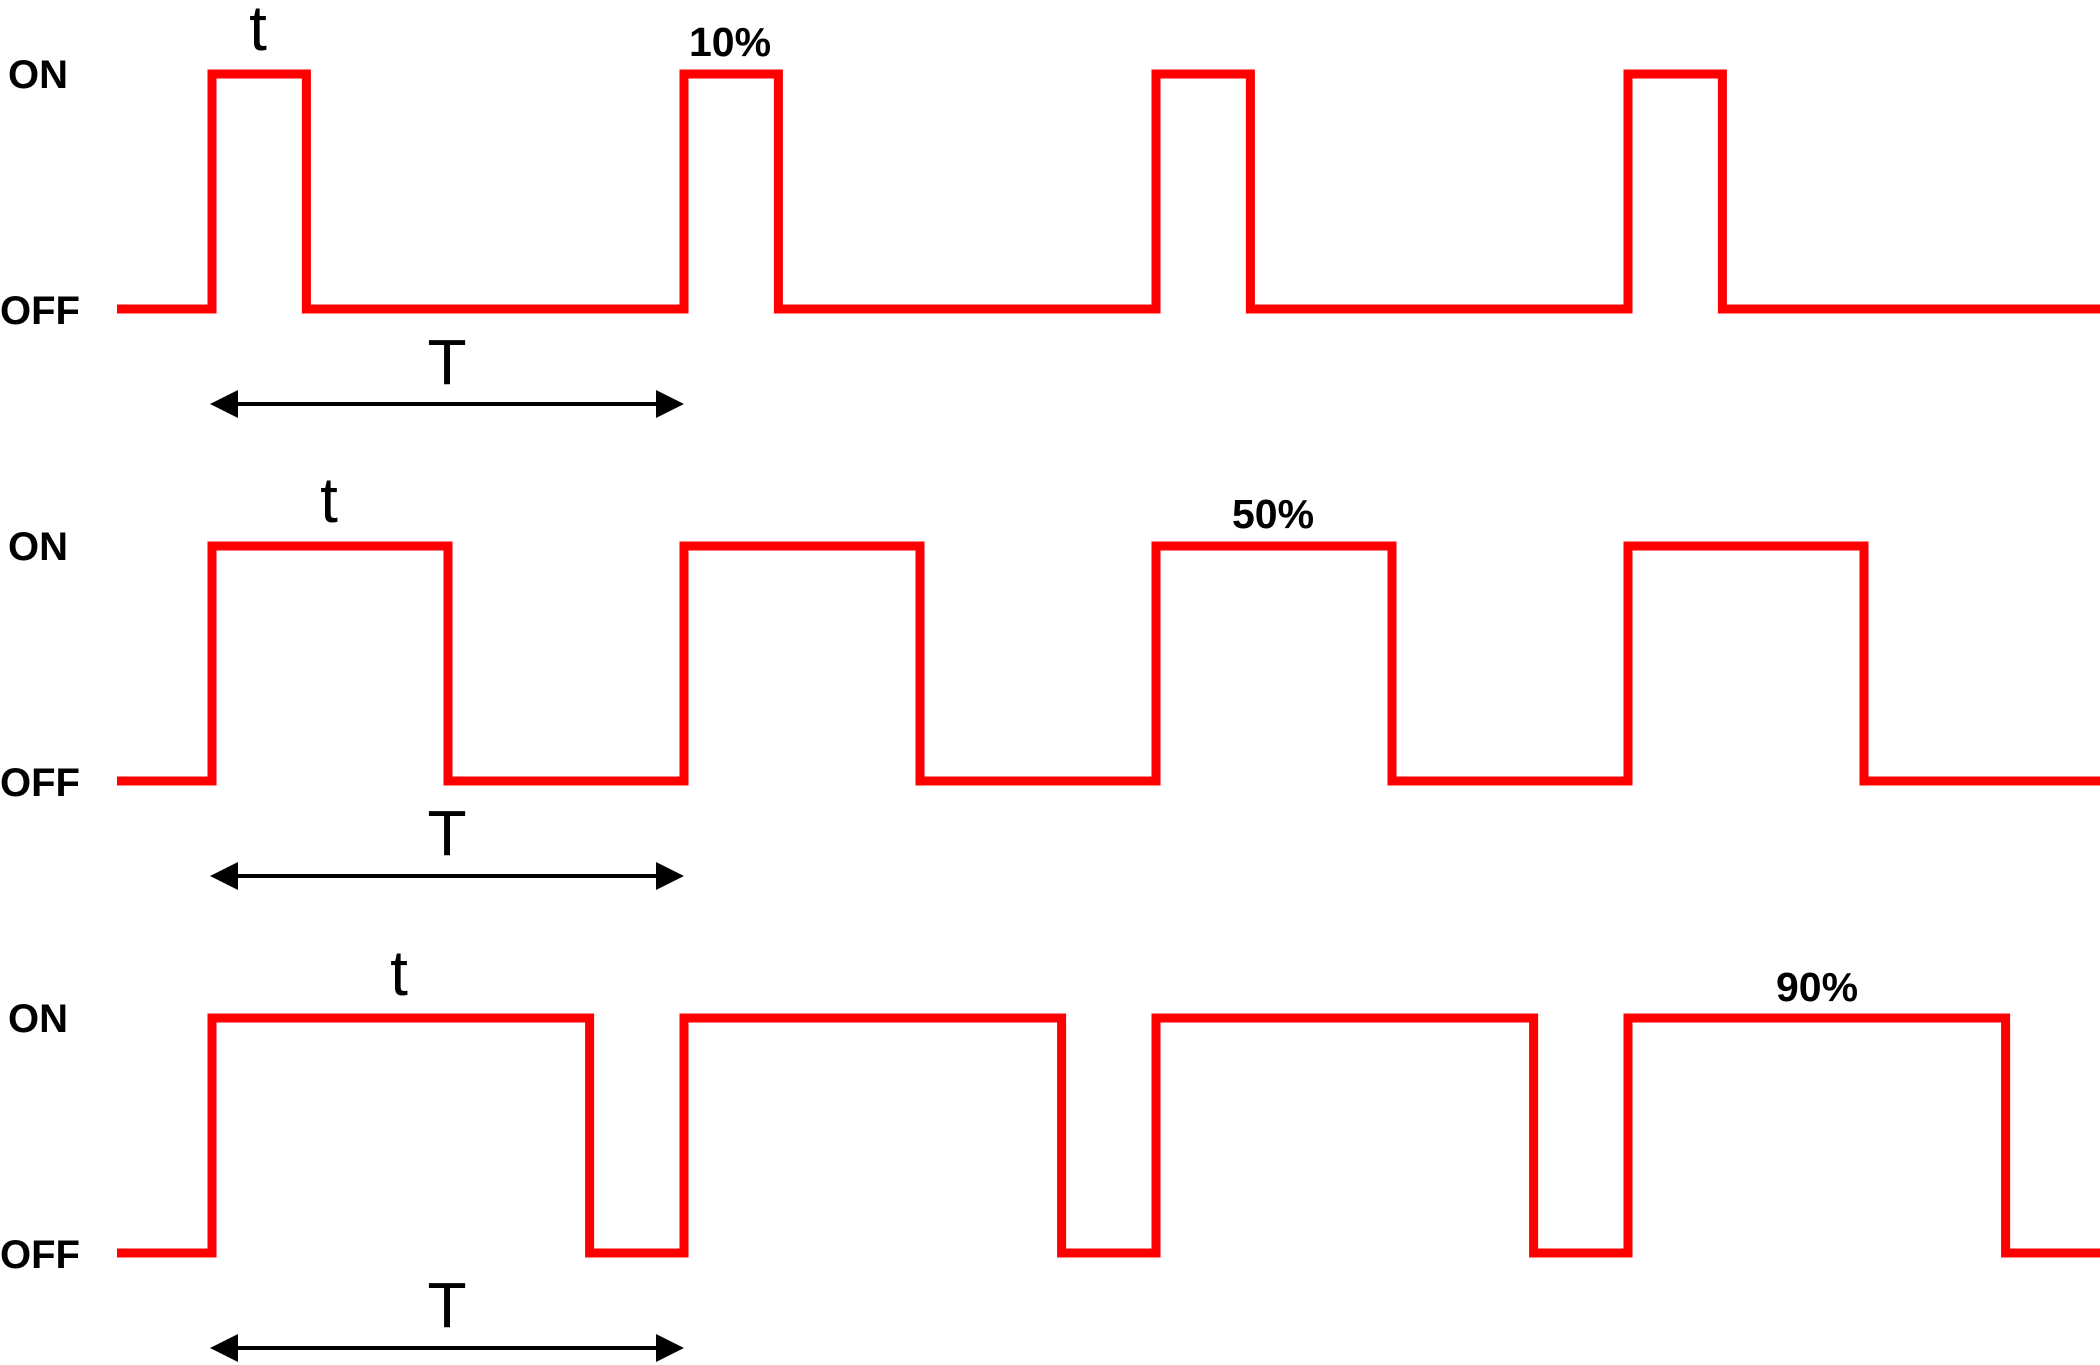  I want to click on duty-cycle-label: 10%, so click(730, 42).